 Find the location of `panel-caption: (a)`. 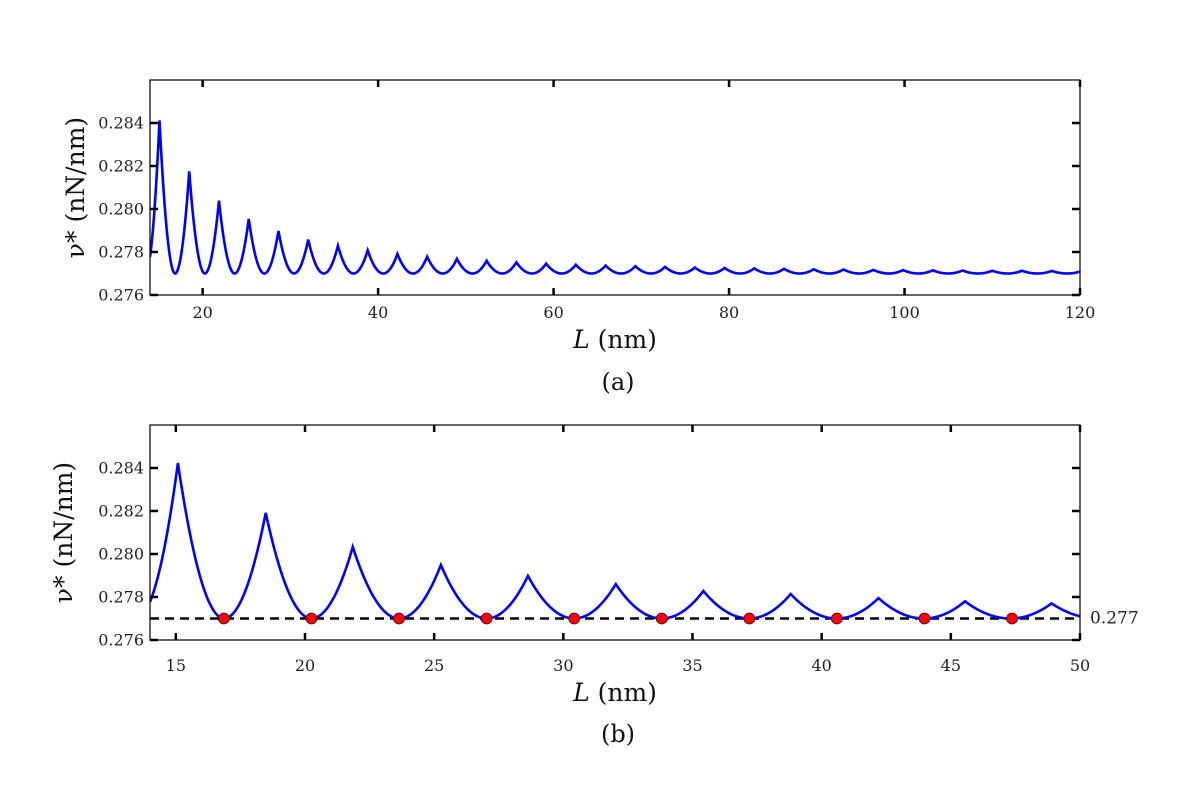

panel-caption: (a) is located at coordinates (617, 382).